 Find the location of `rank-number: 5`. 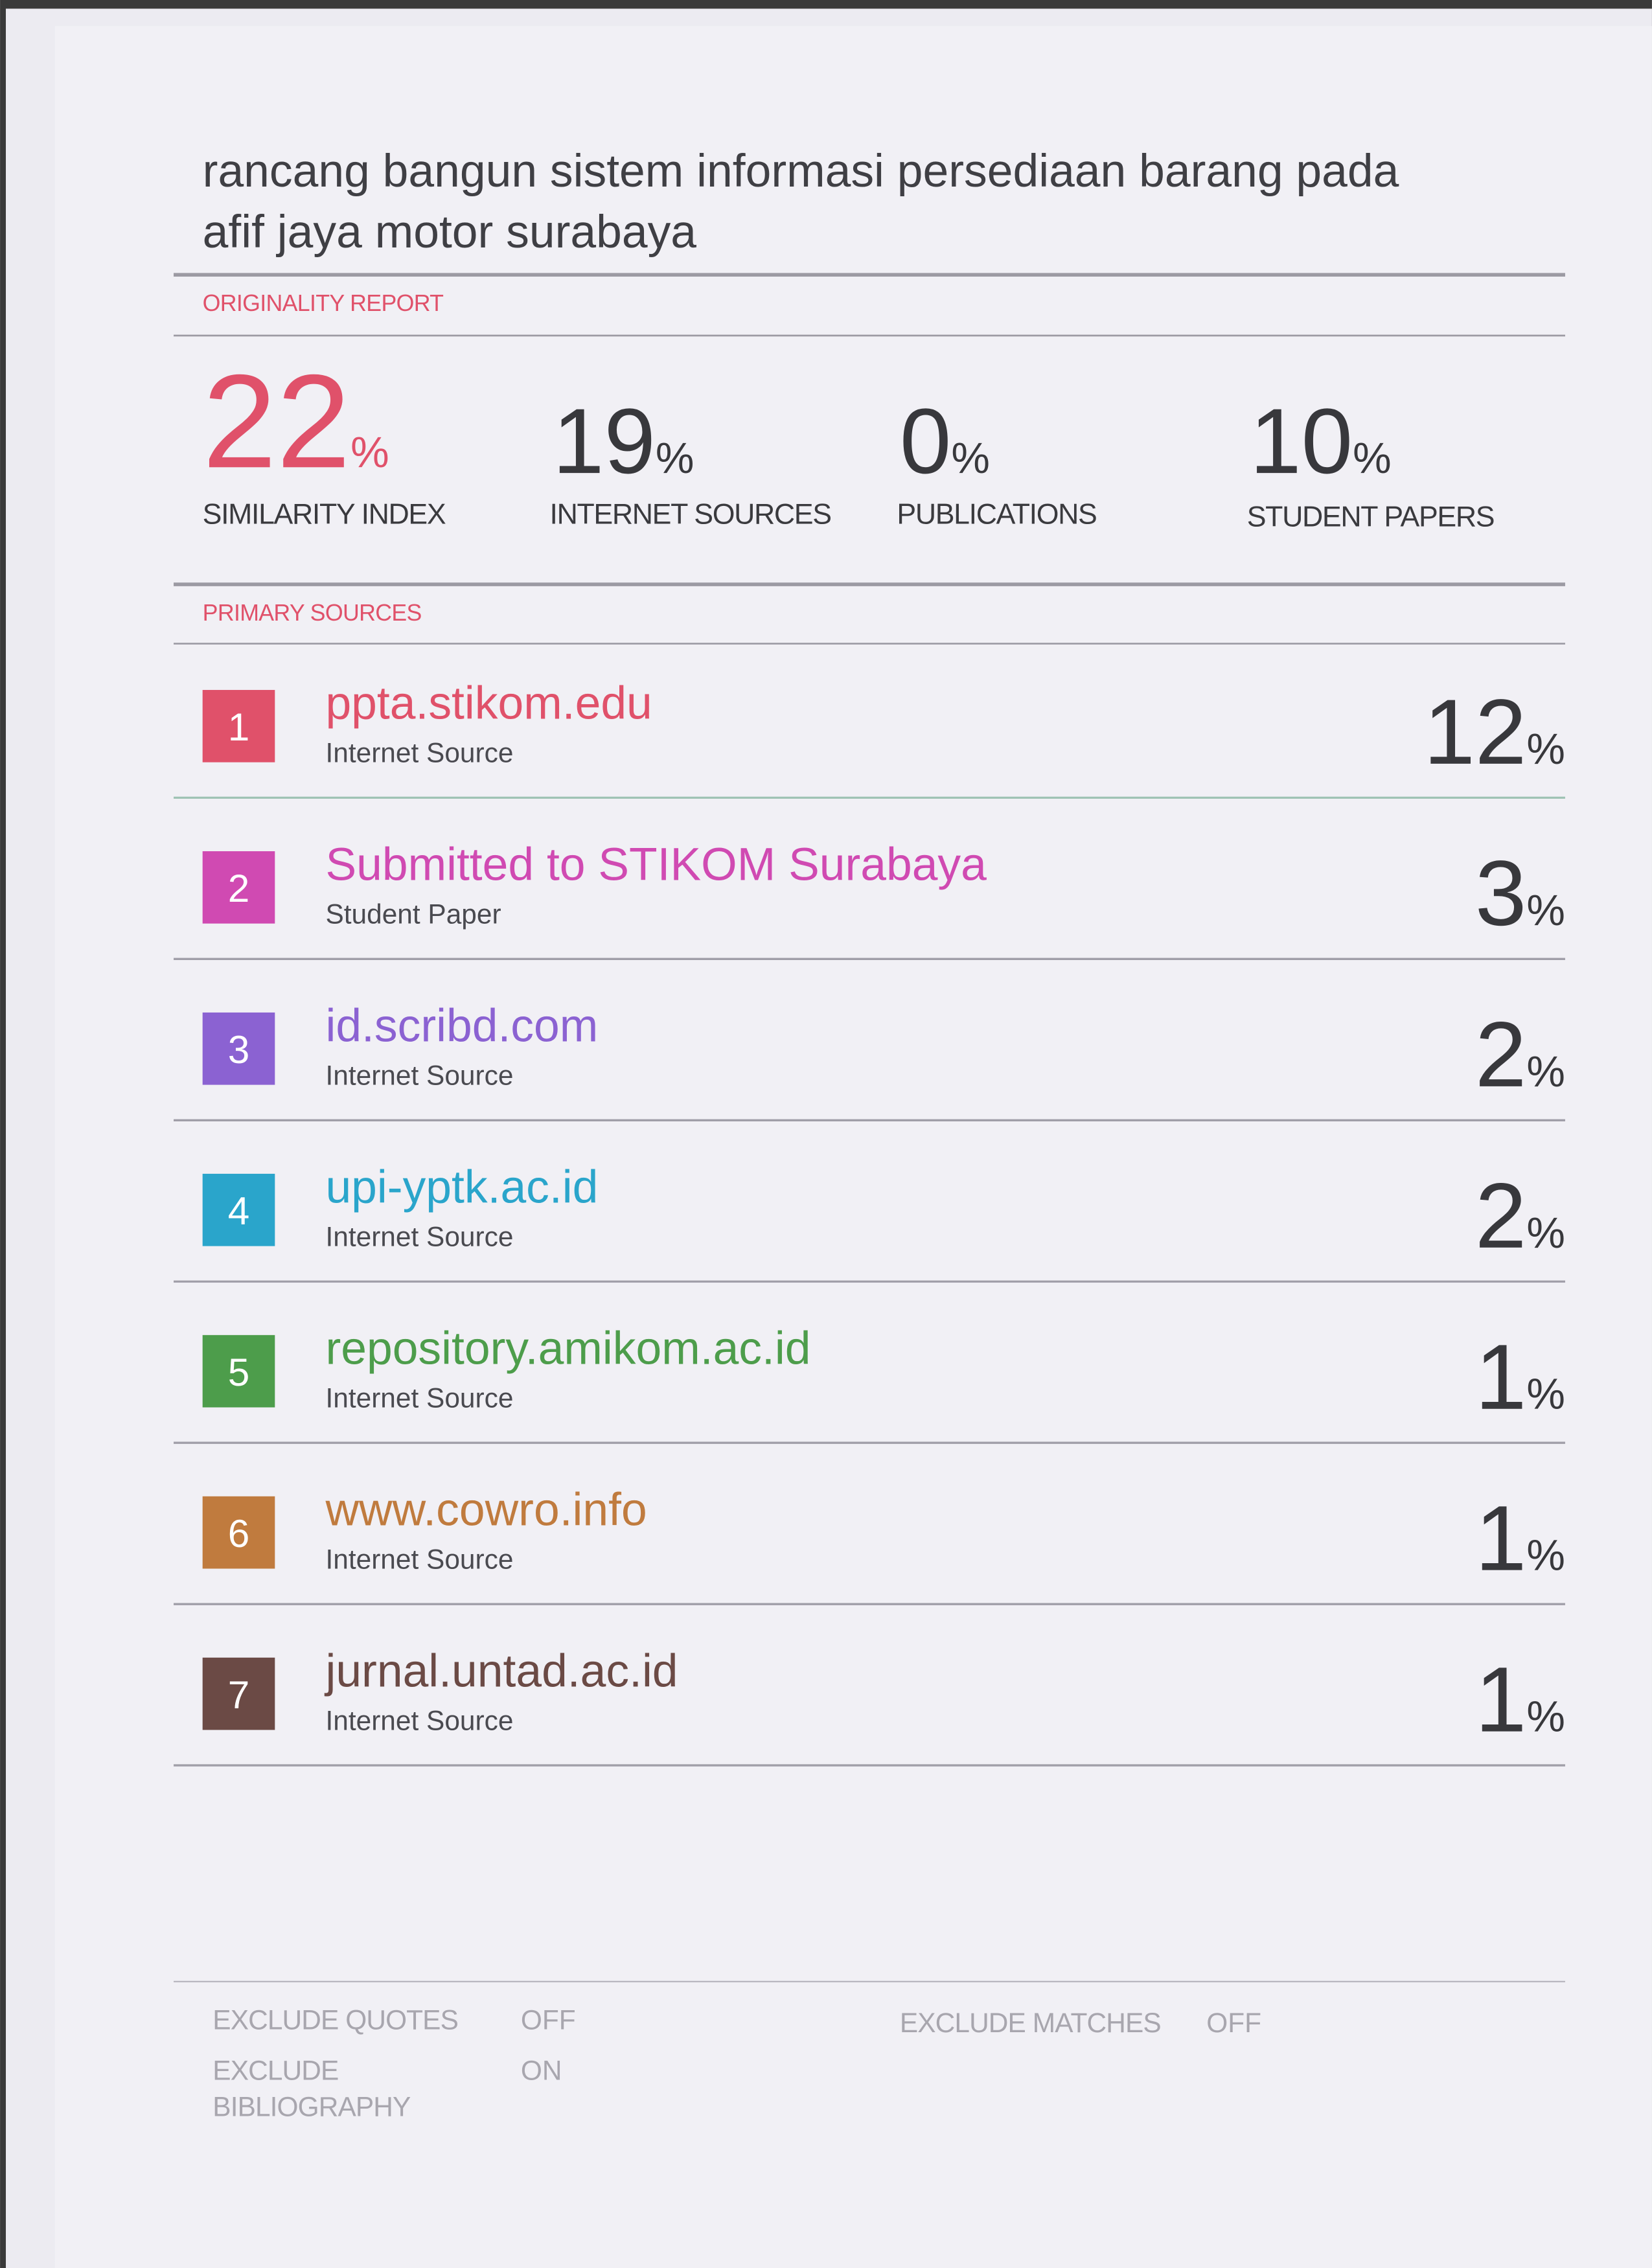

rank-number: 5 is located at coordinates (239, 1372).